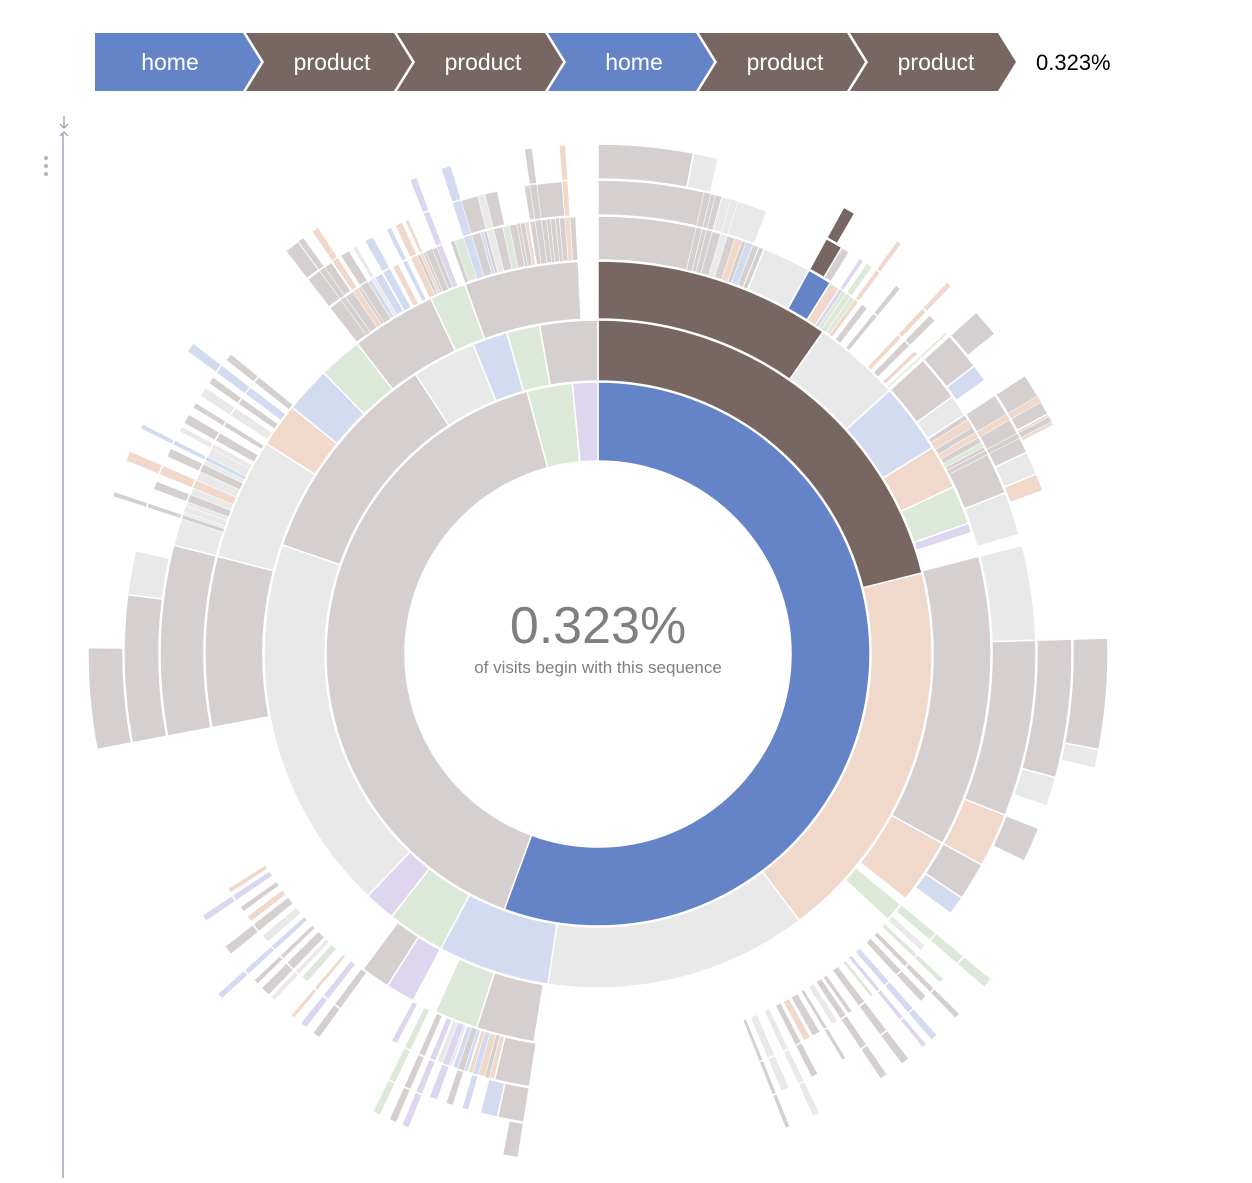 Image resolution: width=1252 pixels, height=1183 pixels. Describe the element at coordinates (480, 62) in the screenshot. I see `breadcrumb-step` at that location.